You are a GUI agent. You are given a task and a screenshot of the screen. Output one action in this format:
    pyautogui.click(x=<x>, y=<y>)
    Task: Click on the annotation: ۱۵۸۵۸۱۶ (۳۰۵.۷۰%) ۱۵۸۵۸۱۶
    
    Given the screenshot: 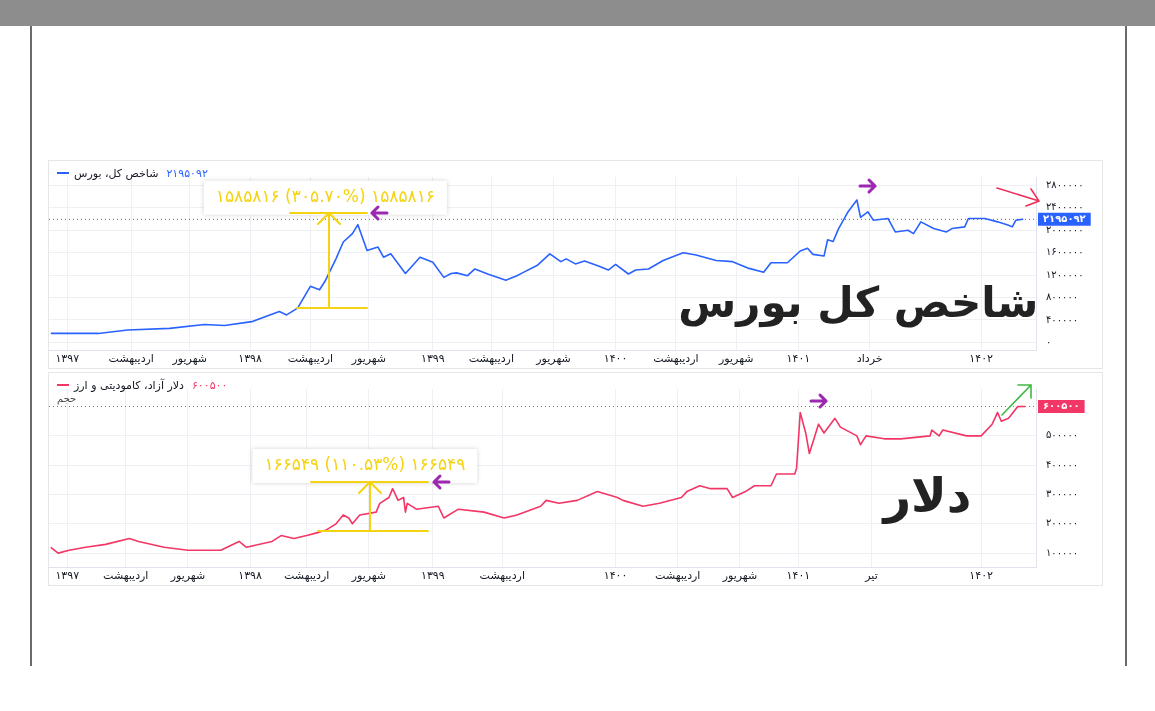 What is the action you would take?
    pyautogui.click(x=325, y=196)
    